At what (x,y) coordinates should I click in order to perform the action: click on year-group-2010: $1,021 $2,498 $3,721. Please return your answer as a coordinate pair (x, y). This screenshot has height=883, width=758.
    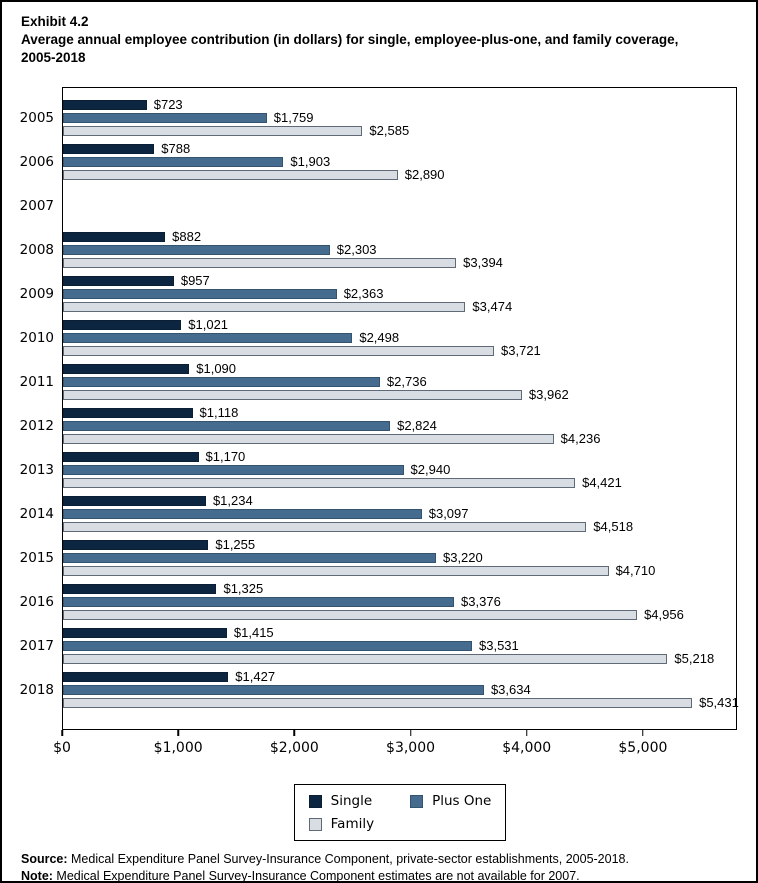
    Looking at the image, I should click on (399, 339).